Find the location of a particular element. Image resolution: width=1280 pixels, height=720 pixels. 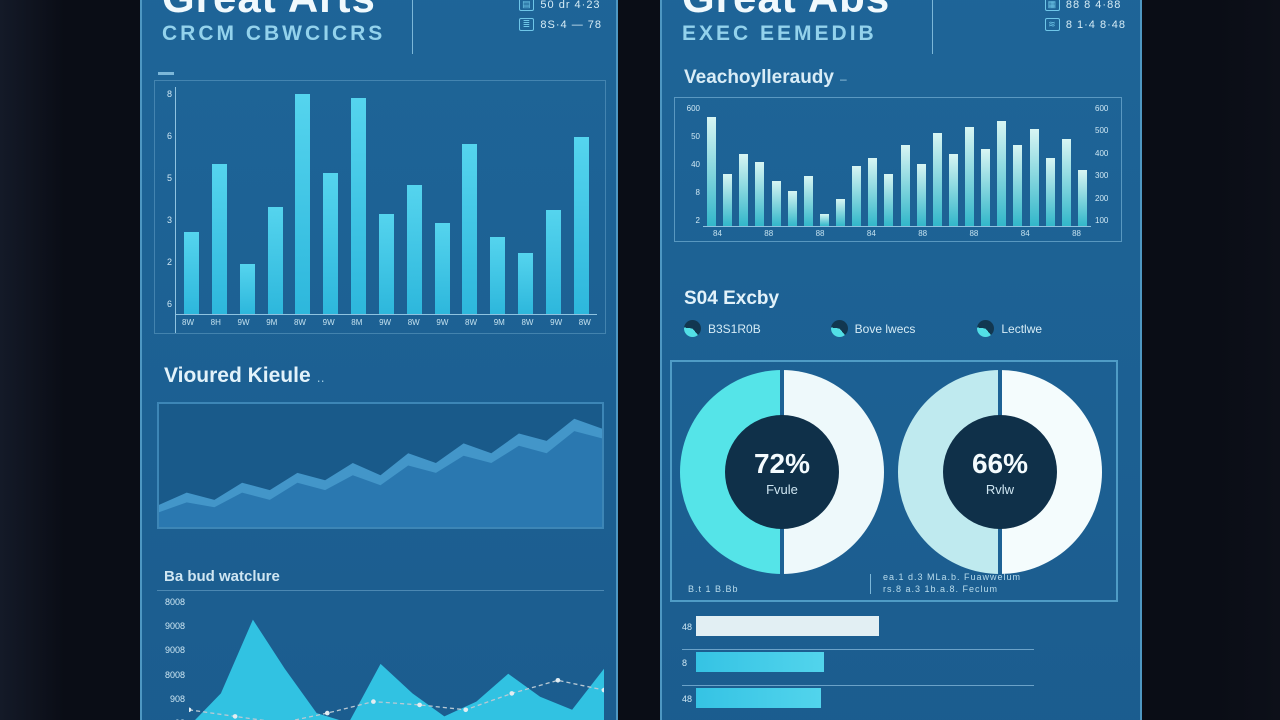

axis-label: 8H is located at coordinates (215, 322).